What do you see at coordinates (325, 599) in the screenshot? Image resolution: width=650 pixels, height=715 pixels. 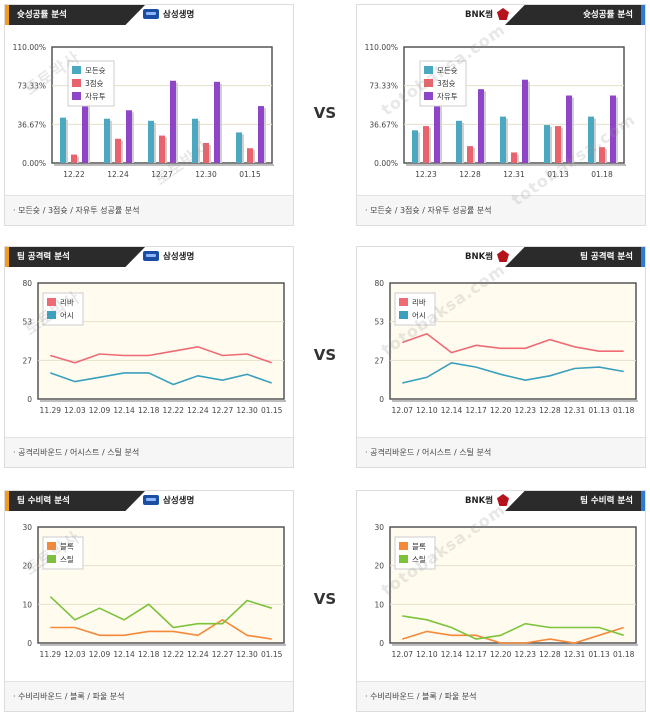 I see `vs-label: VS` at bounding box center [325, 599].